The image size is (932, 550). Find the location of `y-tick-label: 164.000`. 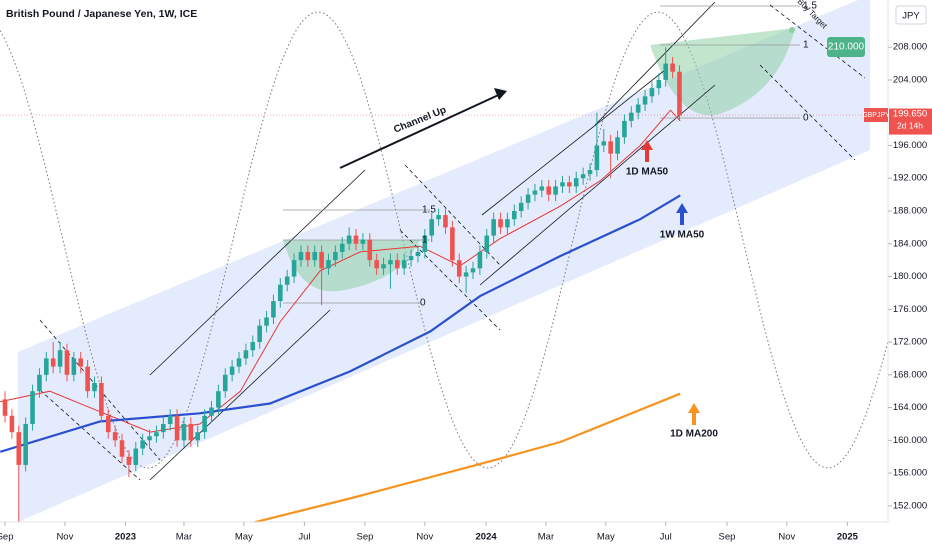

y-tick-label: 164.000 is located at coordinates (910, 407).